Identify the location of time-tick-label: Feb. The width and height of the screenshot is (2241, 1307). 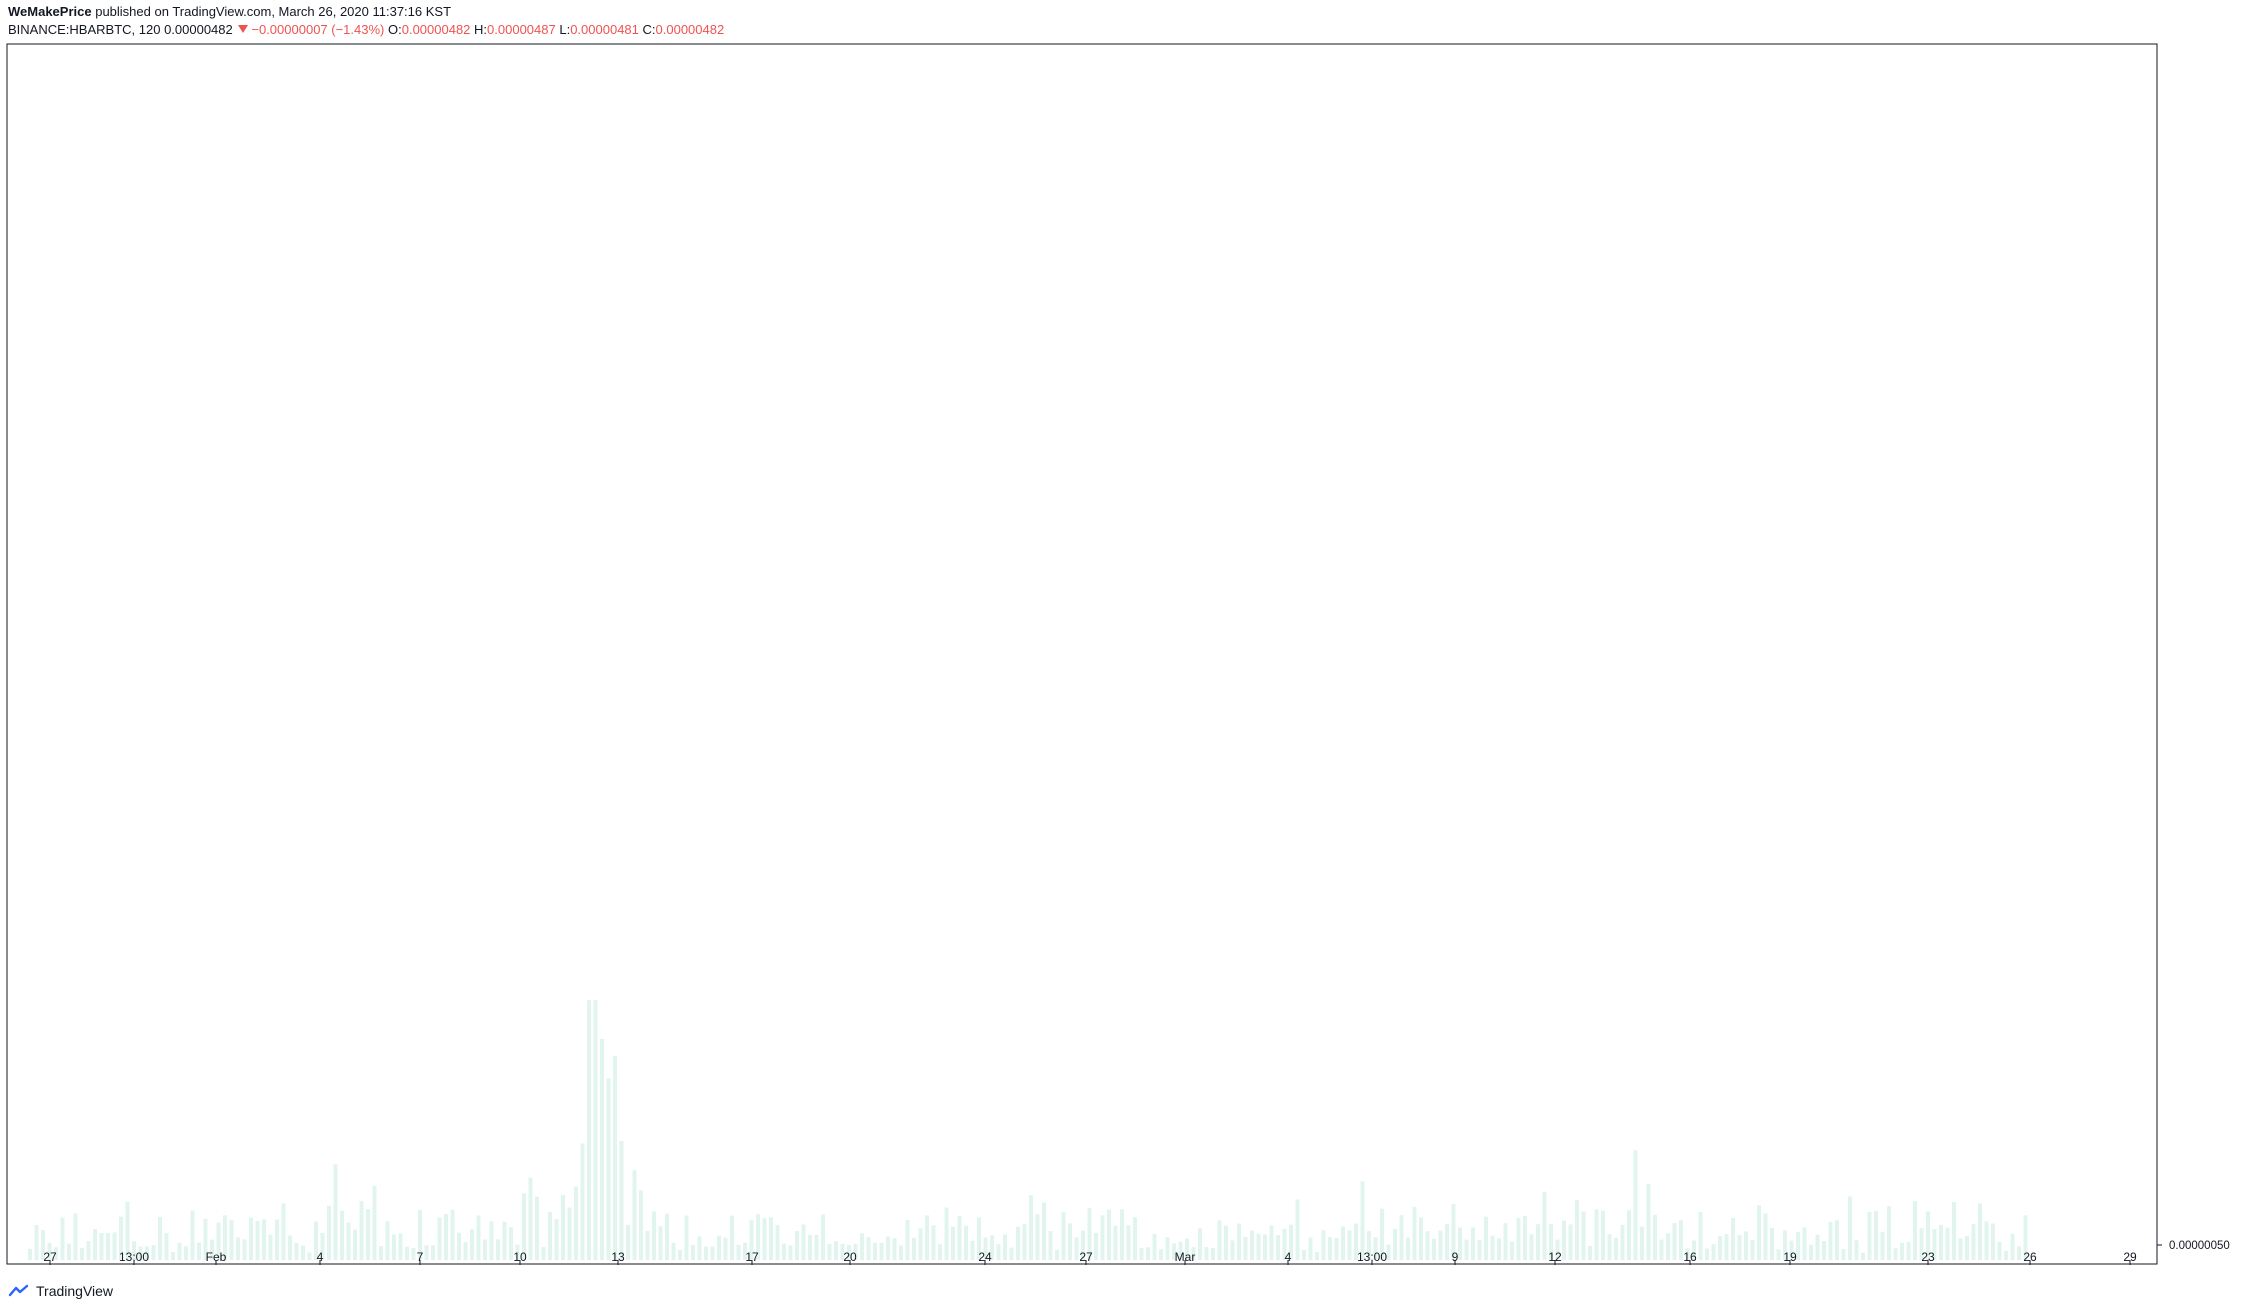
(216, 1257).